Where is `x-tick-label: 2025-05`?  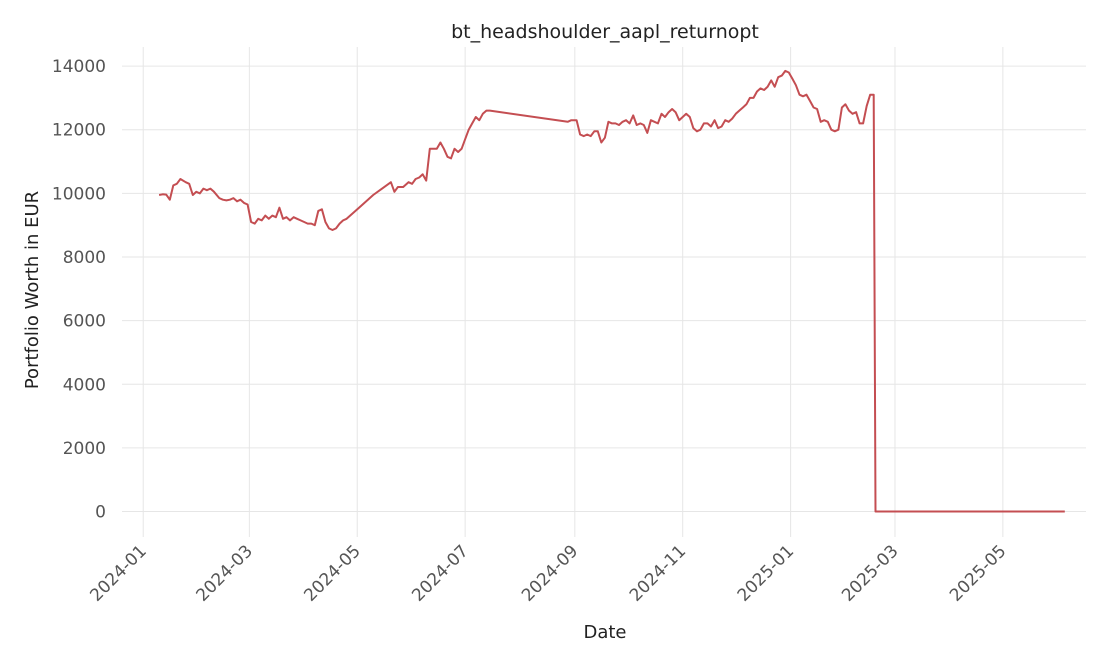
x-tick-label: 2025-05 is located at coordinates (978, 573).